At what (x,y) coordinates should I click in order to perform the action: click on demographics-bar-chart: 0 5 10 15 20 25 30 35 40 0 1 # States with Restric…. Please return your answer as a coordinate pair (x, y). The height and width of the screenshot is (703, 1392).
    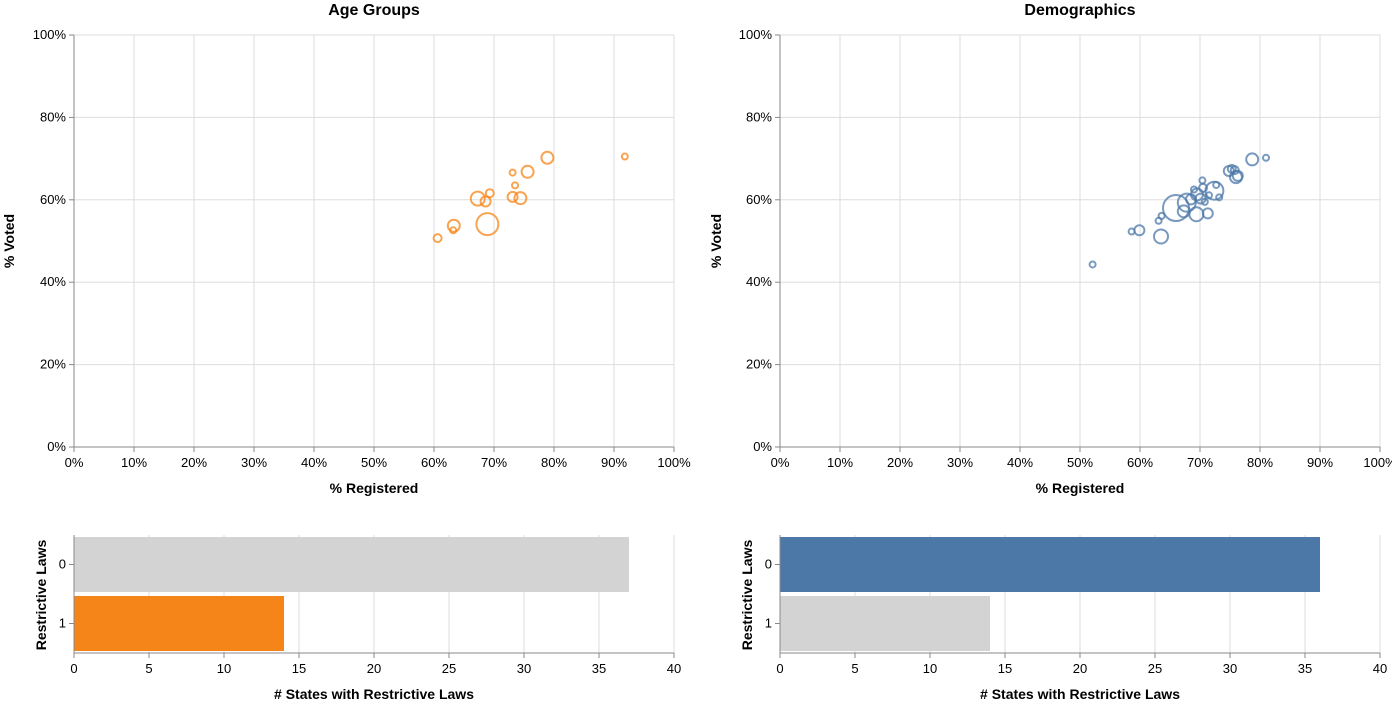
    Looking at the image, I should click on (1063, 618).